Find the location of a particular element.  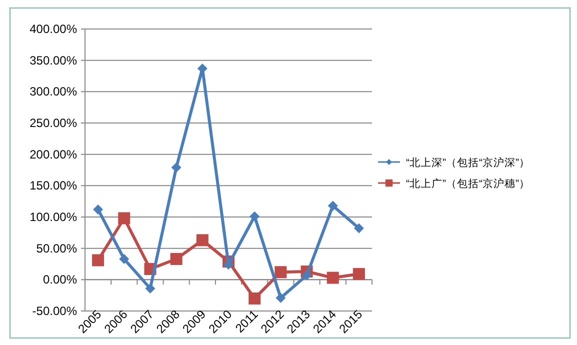

y-tick-label: 350.00% is located at coordinates (54, 60).